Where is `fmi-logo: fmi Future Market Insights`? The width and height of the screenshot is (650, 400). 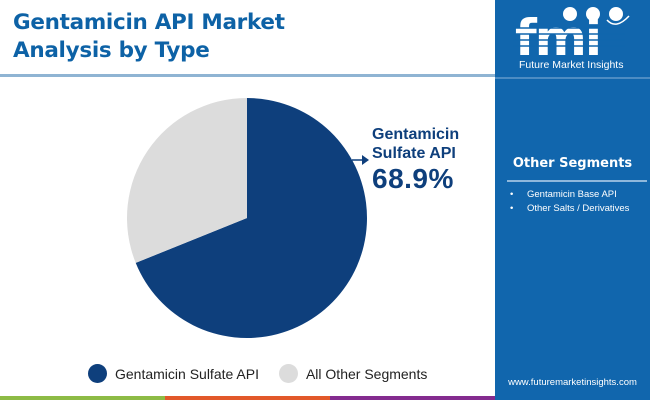 fmi-logo: fmi Future Market Insights is located at coordinates (572, 39).